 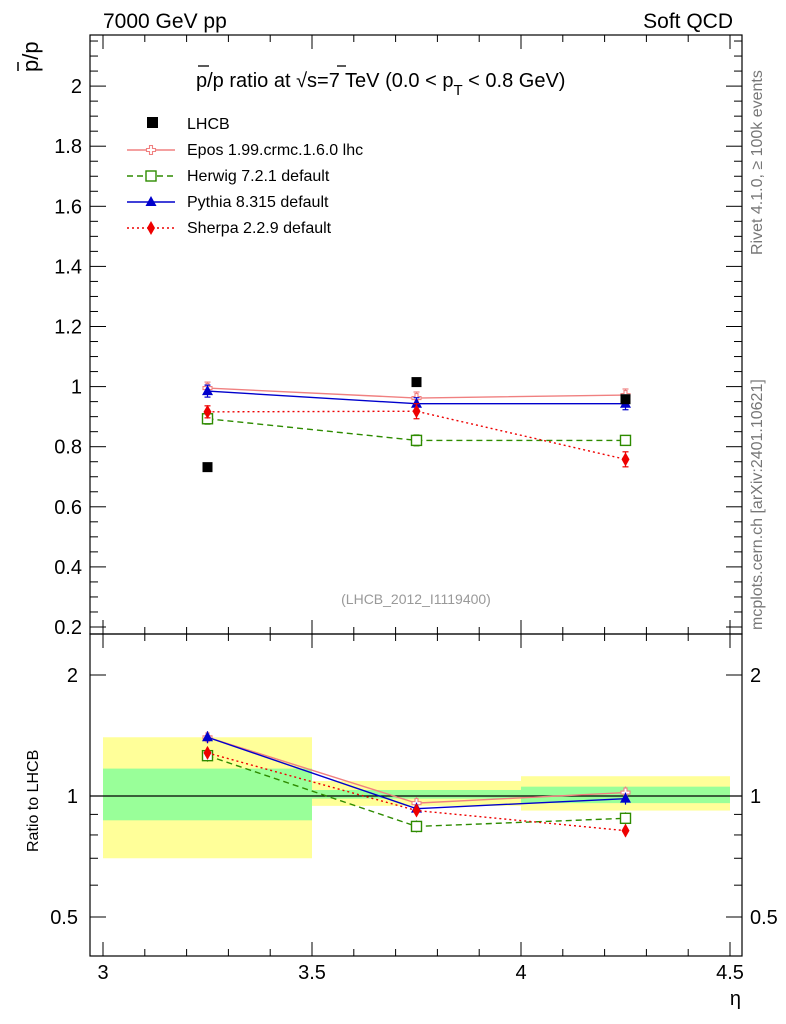 I want to click on mcplots-source-label: mcplots.cern.ch [arXiv:2401.10621], so click(x=757, y=504).